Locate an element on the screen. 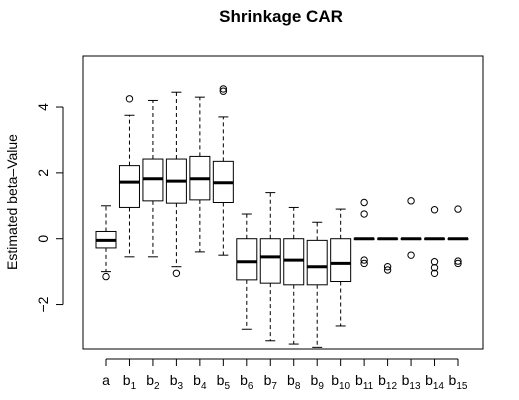 Image resolution: width=519 pixels, height=400 pixels. x-tick-label: b9 is located at coordinates (318, 382).